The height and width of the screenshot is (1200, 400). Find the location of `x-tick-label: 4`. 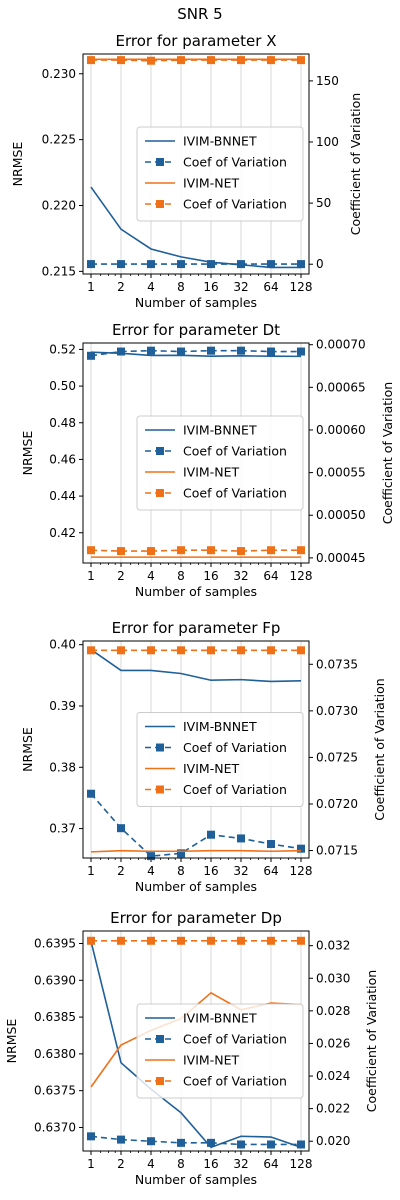

x-tick-label: 4 is located at coordinates (151, 287).